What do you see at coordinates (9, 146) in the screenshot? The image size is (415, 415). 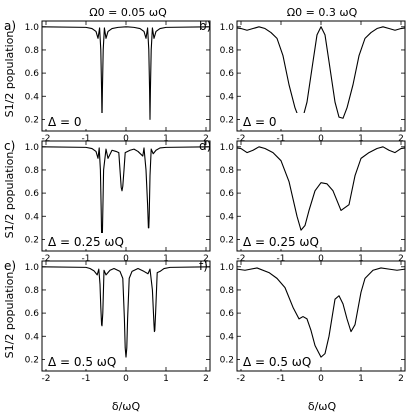 I see `panel-letter: c)` at bounding box center [9, 146].